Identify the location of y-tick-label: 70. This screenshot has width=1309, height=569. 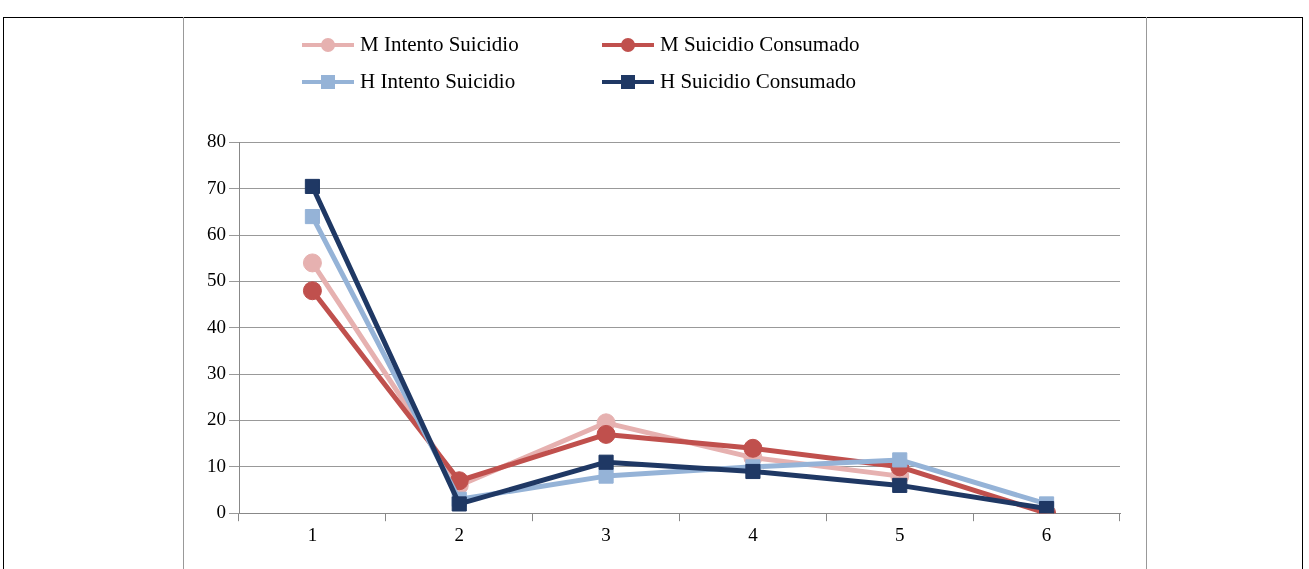
(216, 187).